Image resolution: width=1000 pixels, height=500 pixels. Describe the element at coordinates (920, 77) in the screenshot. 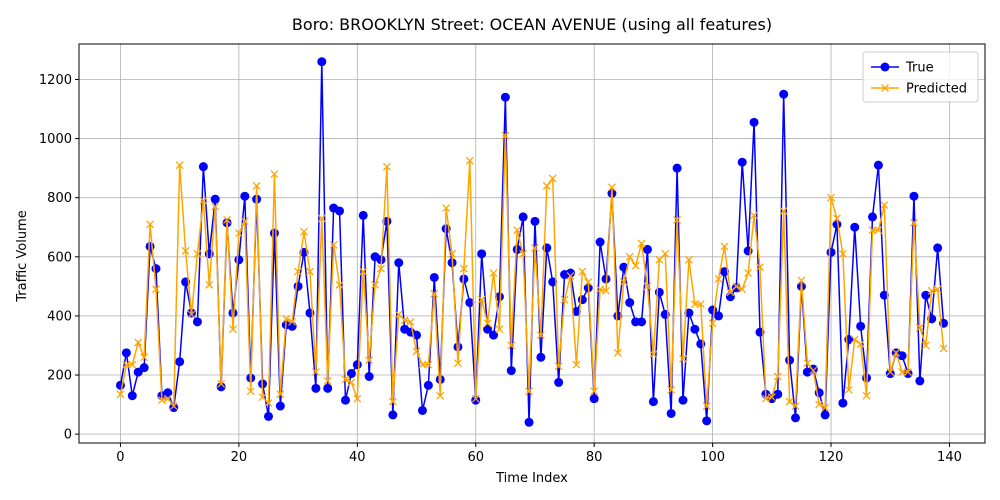

I see `legend-box` at that location.